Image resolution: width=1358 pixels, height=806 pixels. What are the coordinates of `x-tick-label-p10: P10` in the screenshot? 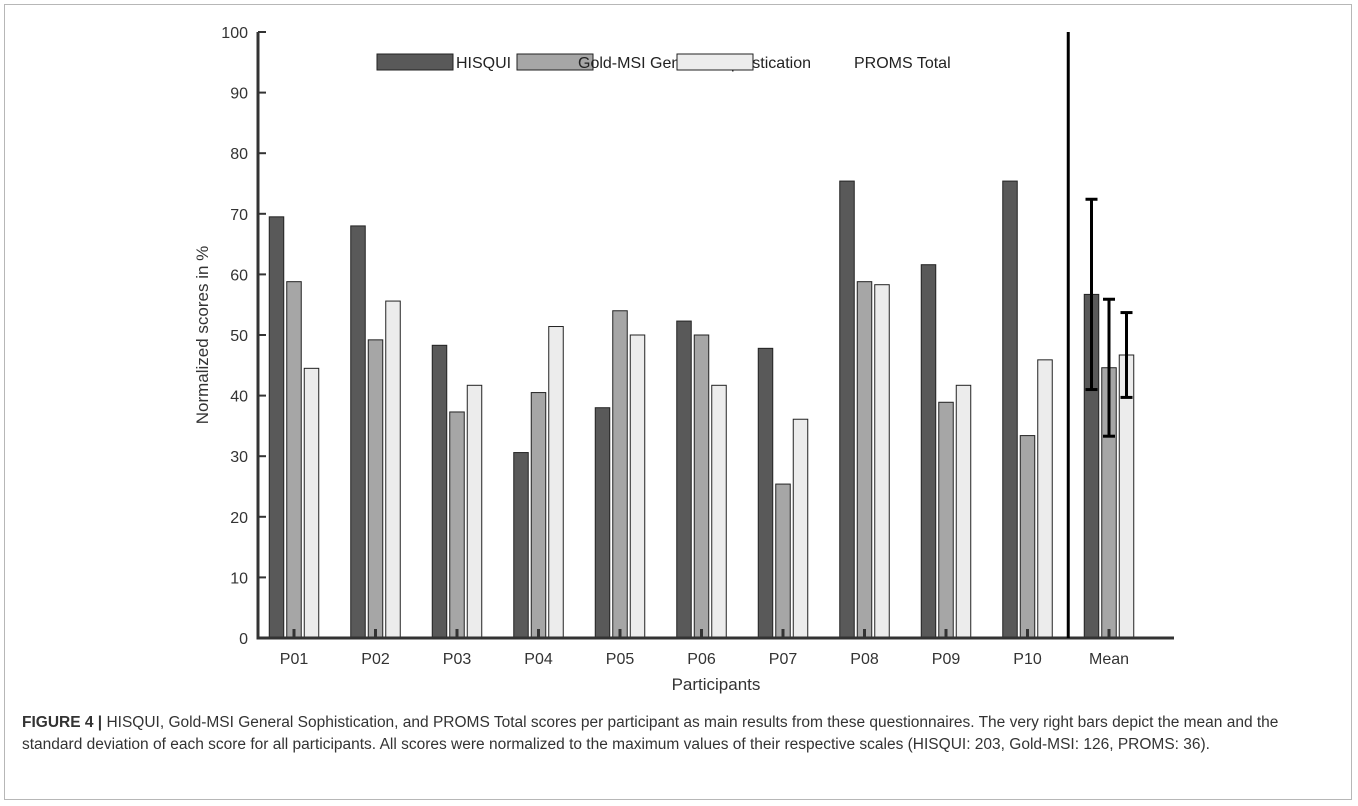 It's located at (1027, 659).